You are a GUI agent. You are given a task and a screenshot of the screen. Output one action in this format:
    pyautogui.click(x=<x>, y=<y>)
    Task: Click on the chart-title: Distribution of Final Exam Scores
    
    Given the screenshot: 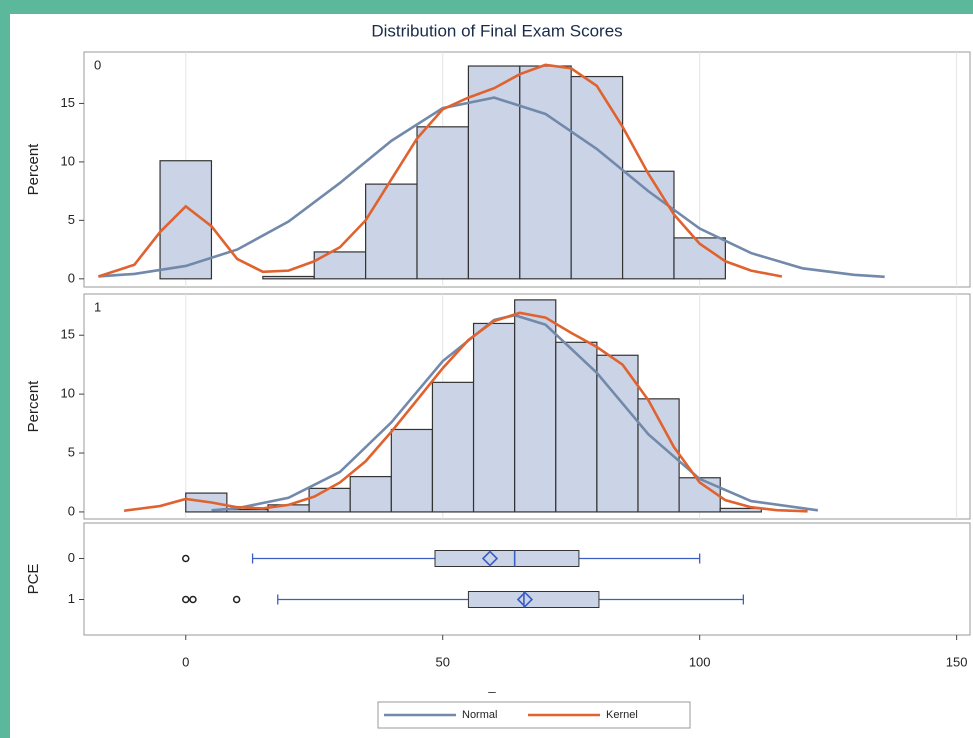 What is the action you would take?
    pyautogui.click(x=496, y=30)
    